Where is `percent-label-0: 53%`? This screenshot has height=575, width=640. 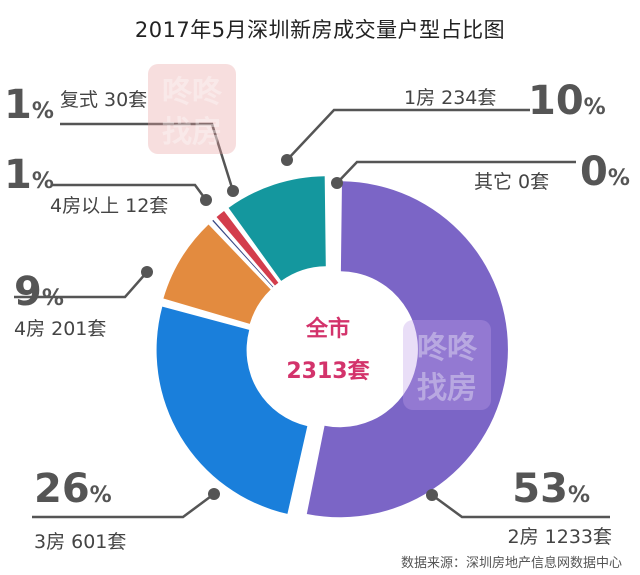
percent-label-0: 53% is located at coordinates (551, 489).